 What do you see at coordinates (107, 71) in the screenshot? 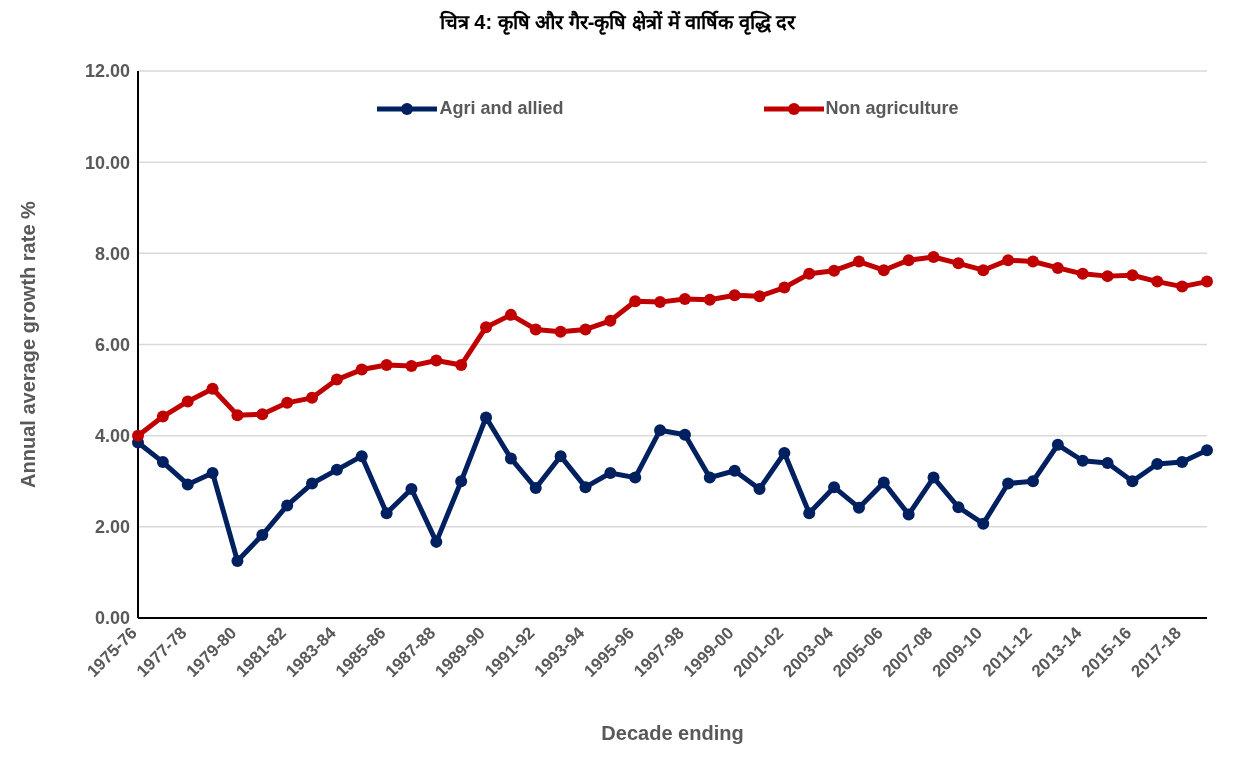
I see `y-tick-label: 12.00` at bounding box center [107, 71].